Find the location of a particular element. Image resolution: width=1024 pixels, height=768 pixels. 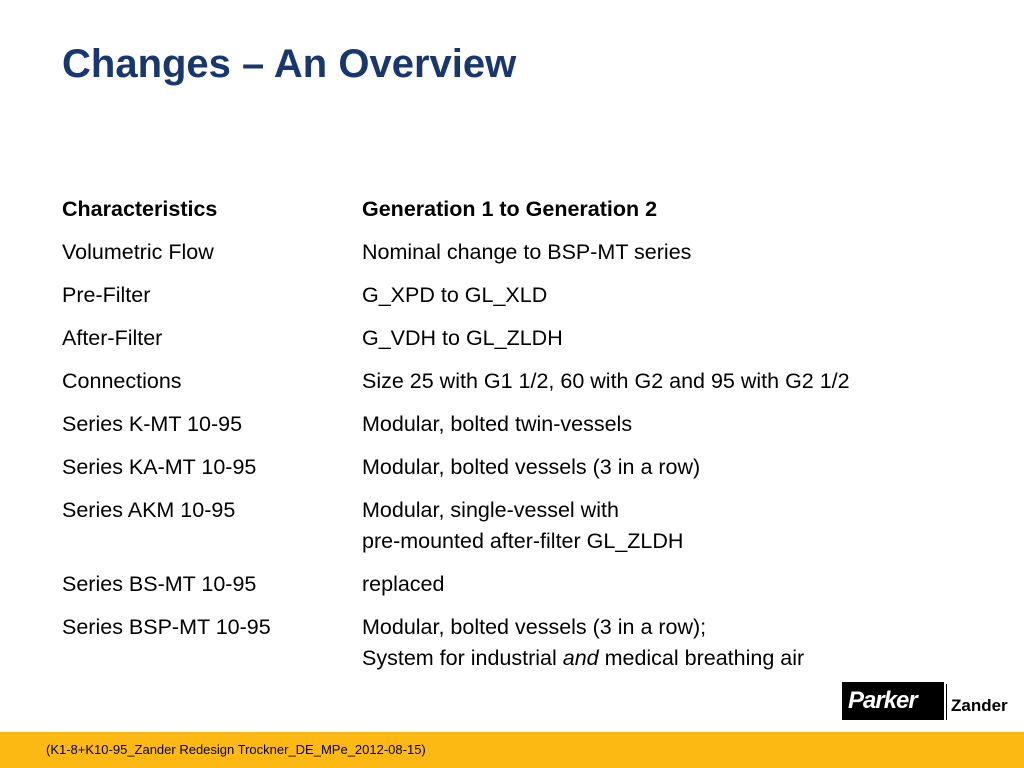

column-header: Generation 1 to Generation 2 is located at coordinates (510, 209).